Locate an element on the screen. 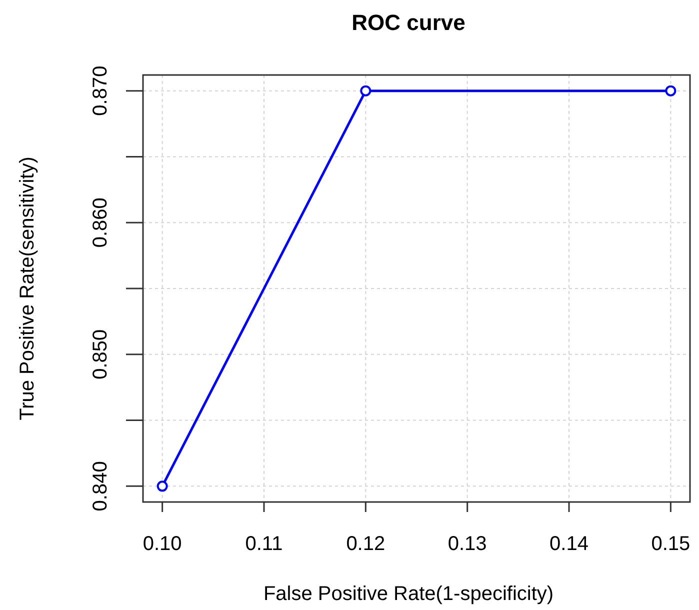  y-axis-title: True Positive Rate(sensitivity) is located at coordinates (27, 288).